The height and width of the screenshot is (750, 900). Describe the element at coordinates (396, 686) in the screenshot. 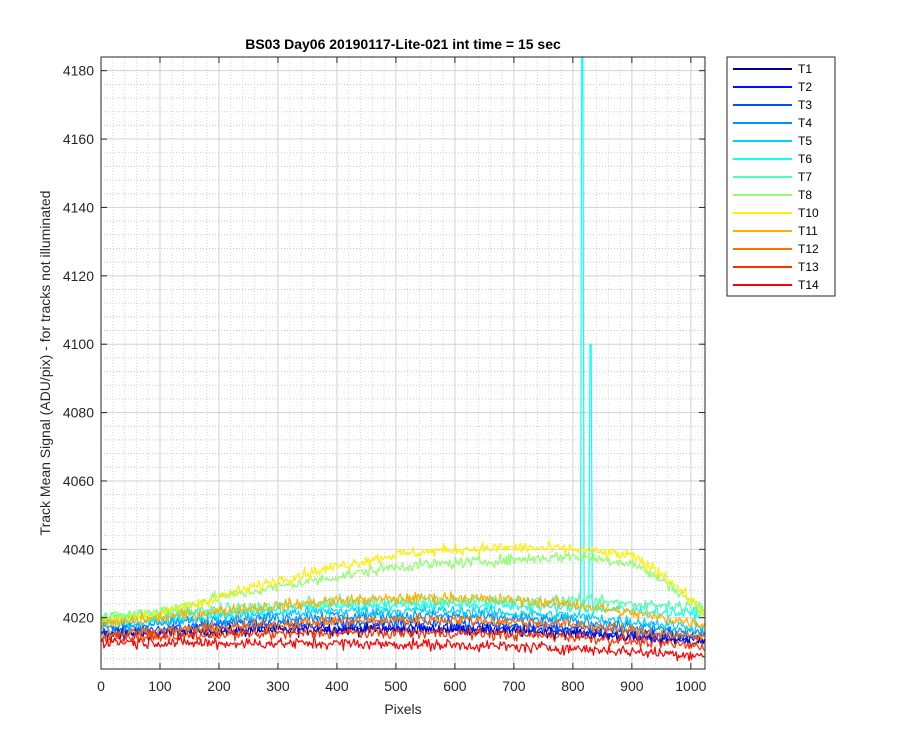

I see `x-tick-label: 500` at that location.